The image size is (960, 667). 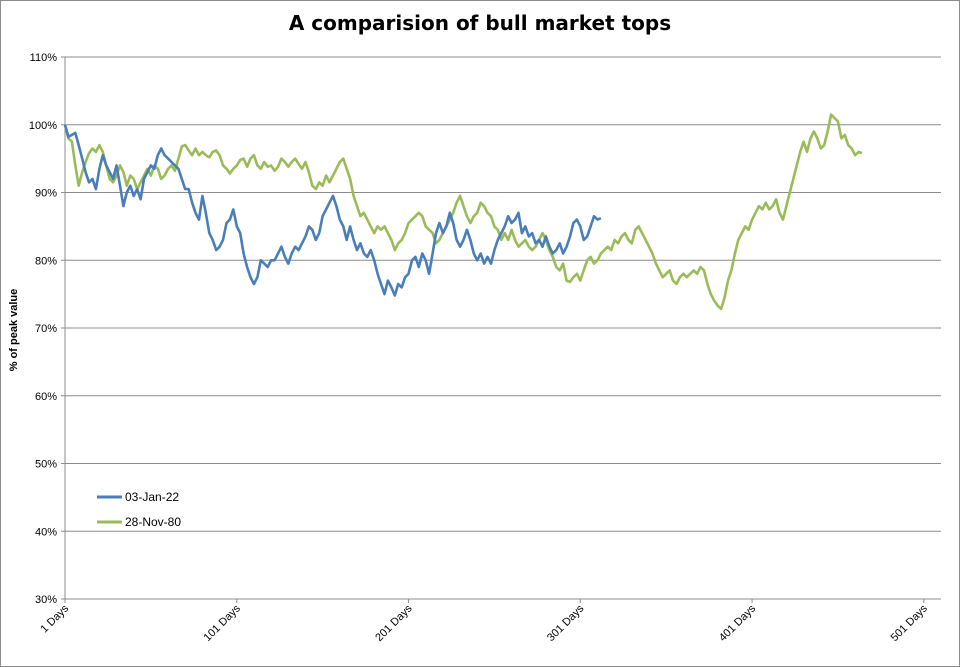 I want to click on x-tick-label: 401 Days, so click(x=738, y=623).